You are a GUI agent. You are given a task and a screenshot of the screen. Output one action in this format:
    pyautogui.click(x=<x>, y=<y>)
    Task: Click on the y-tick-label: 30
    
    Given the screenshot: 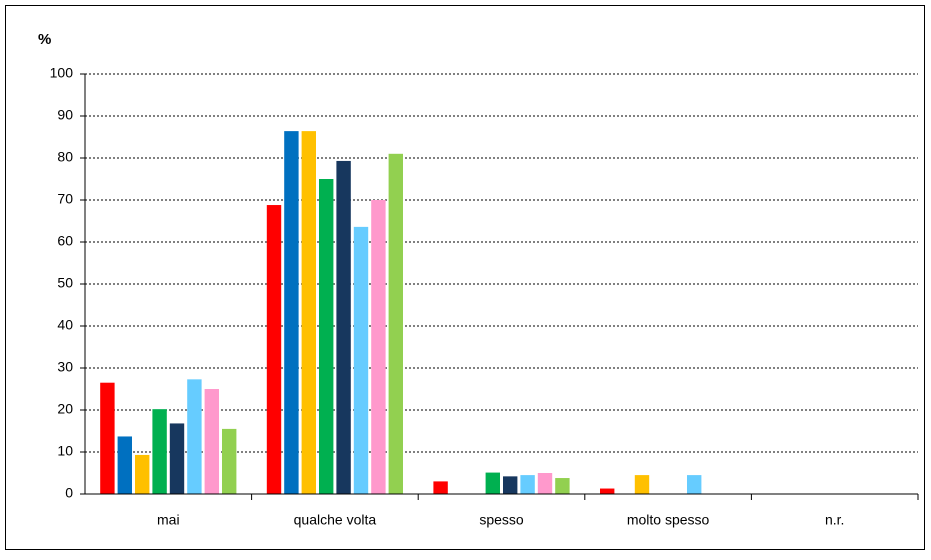 What is the action you would take?
    pyautogui.click(x=65, y=367)
    